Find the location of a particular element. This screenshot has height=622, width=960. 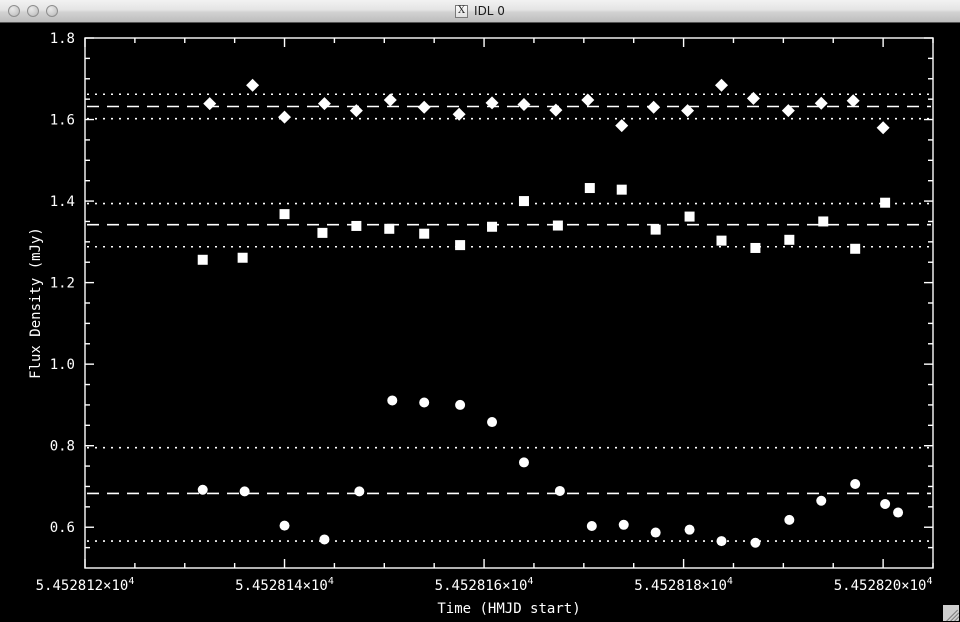

window-title-group: X IDL 0 is located at coordinates (480, 11).